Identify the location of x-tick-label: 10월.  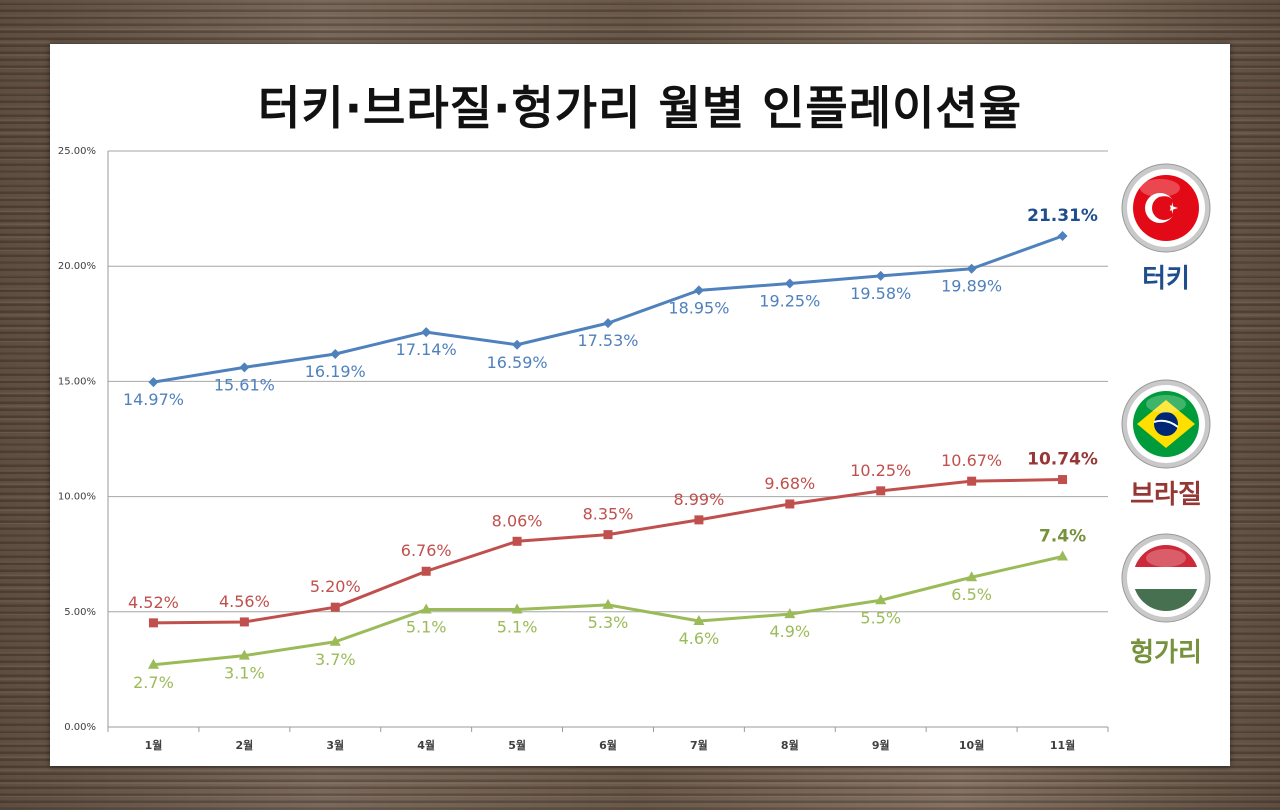
(971, 745).